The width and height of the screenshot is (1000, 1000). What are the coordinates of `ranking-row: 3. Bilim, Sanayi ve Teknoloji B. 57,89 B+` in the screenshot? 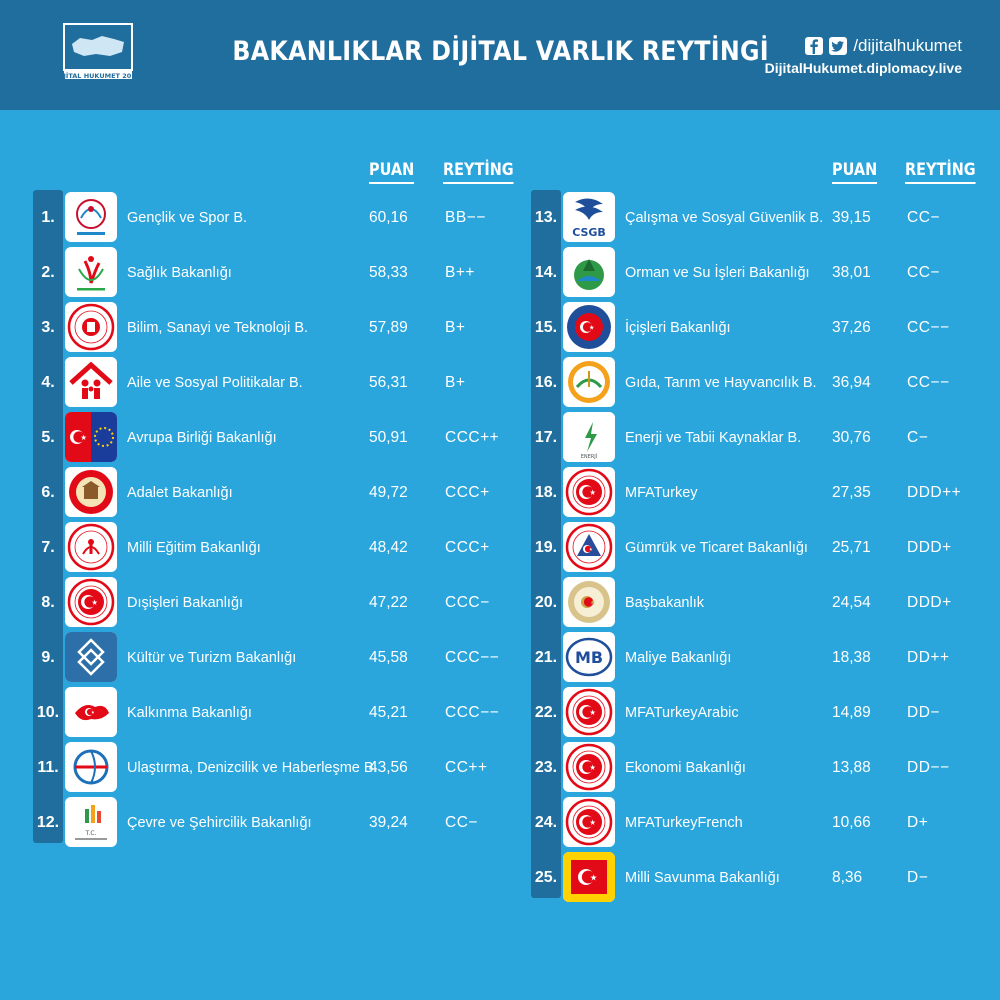 It's located at (279, 327).